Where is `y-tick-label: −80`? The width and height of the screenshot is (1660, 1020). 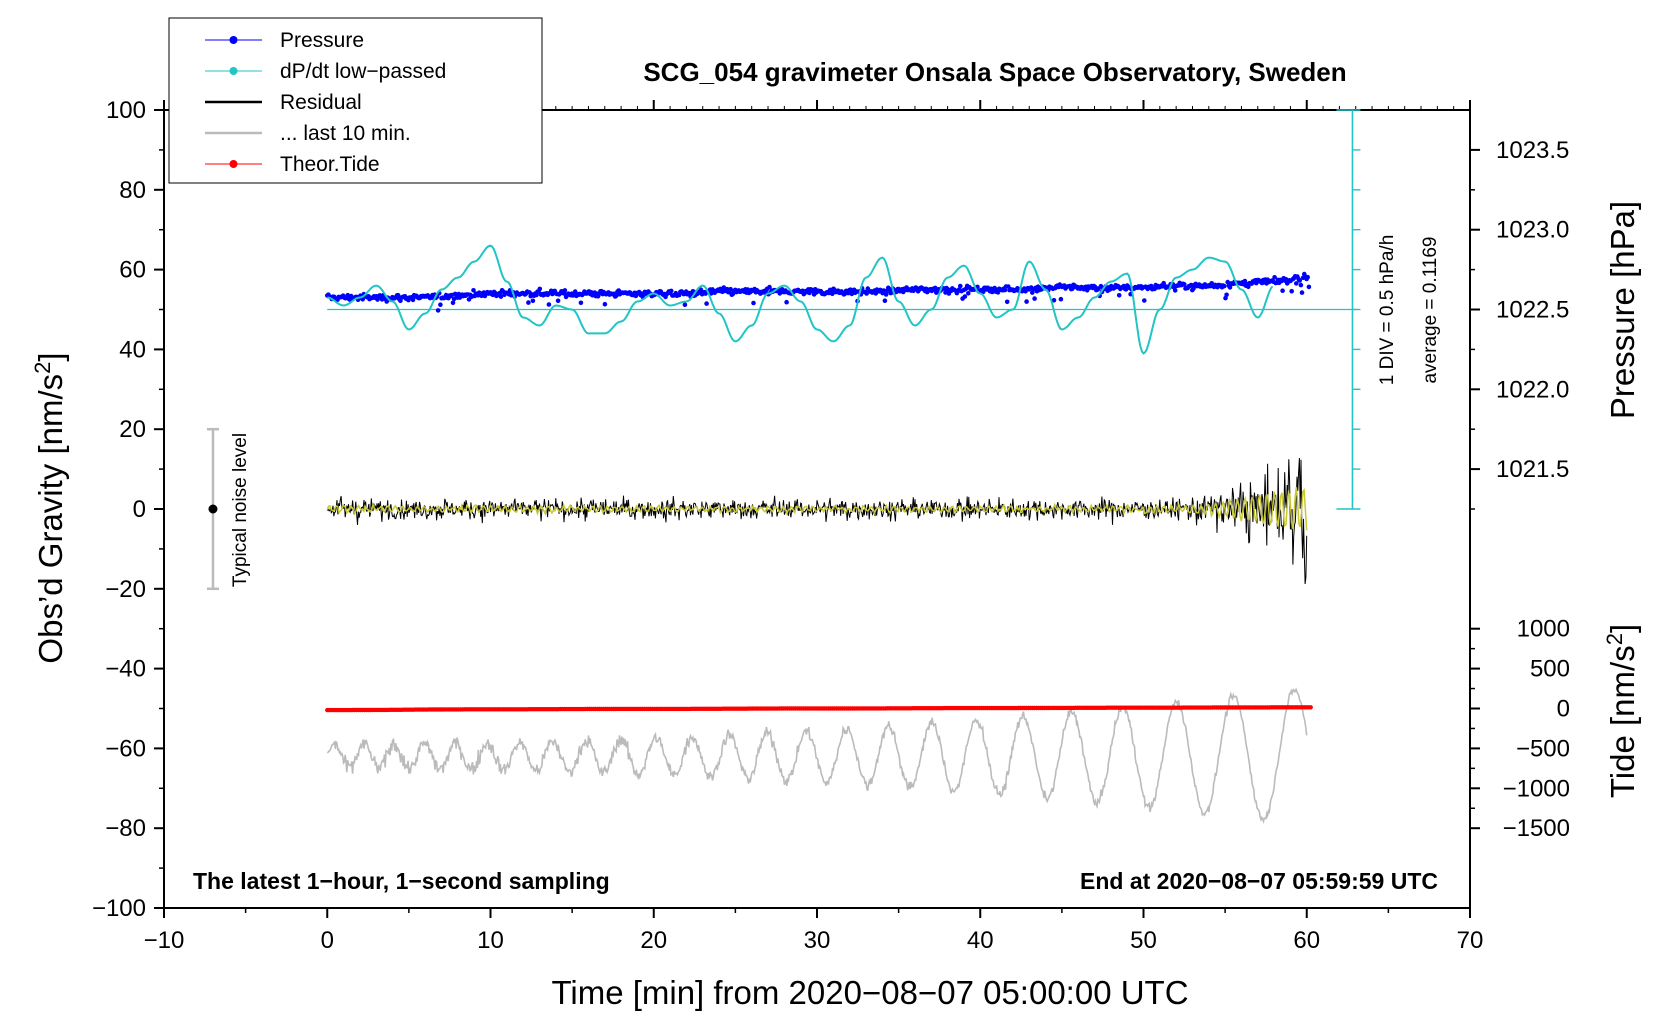
y-tick-label: −80 is located at coordinates (125, 828).